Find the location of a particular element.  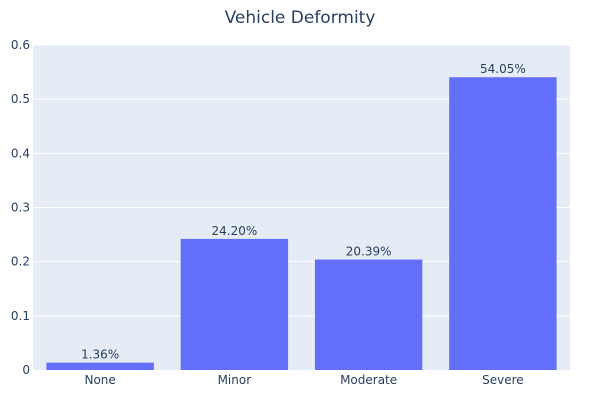

data-label: 20.39% is located at coordinates (369, 252).